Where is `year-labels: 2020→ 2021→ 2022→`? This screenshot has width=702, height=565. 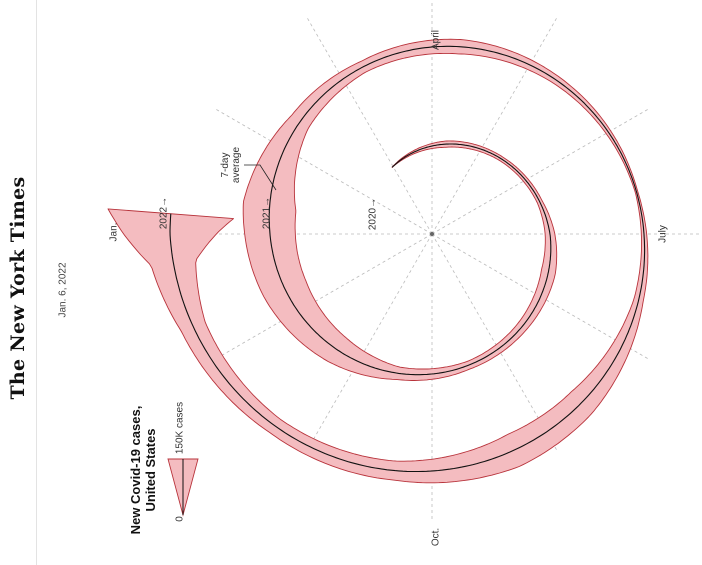
year-labels: 2020→ 2021→ 2022→ is located at coordinates (269, 213).